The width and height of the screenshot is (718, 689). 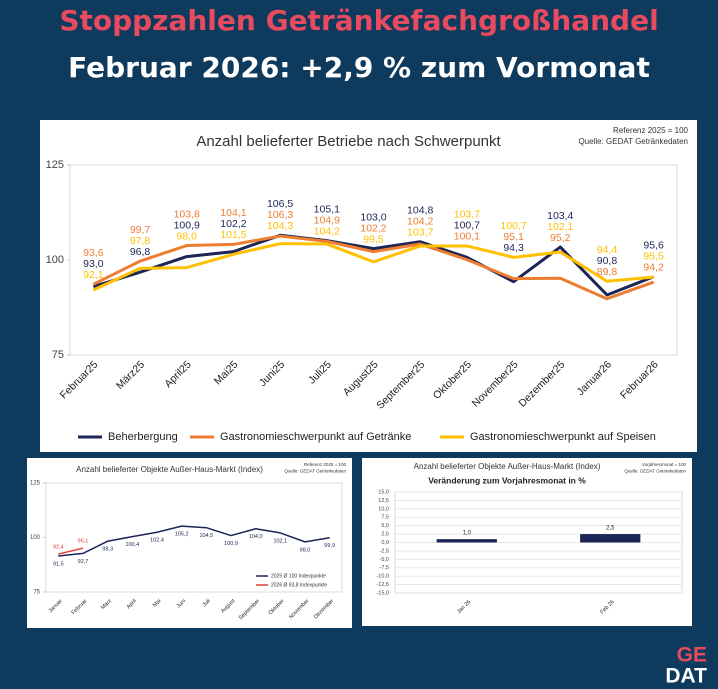 I want to click on value-label: 104,3, so click(x=280, y=226).